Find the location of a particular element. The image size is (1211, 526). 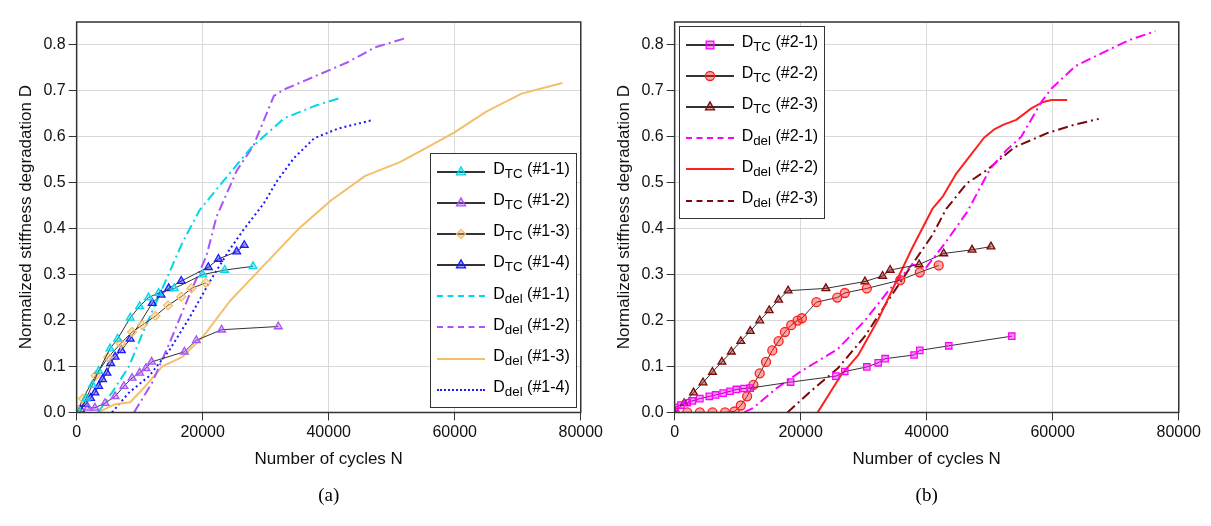

x-tick-label: 40000 is located at coordinates (329, 432).